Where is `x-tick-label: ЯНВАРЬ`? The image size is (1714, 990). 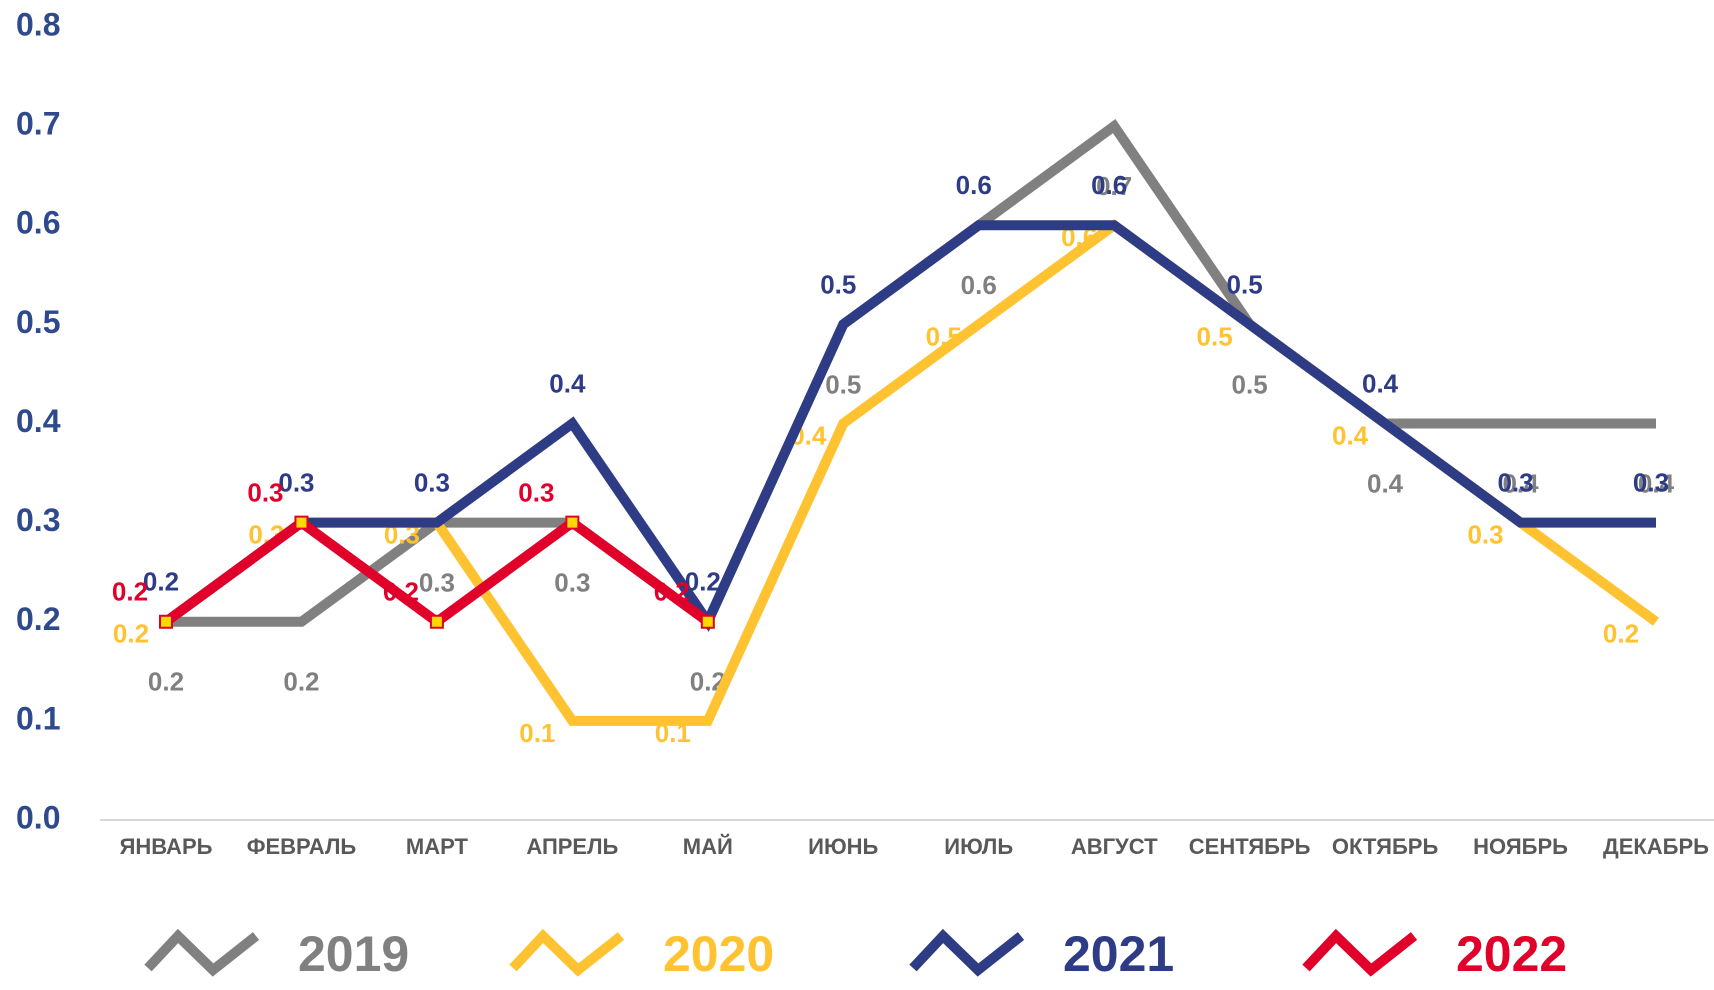
x-tick-label: ЯНВАРЬ is located at coordinates (166, 846).